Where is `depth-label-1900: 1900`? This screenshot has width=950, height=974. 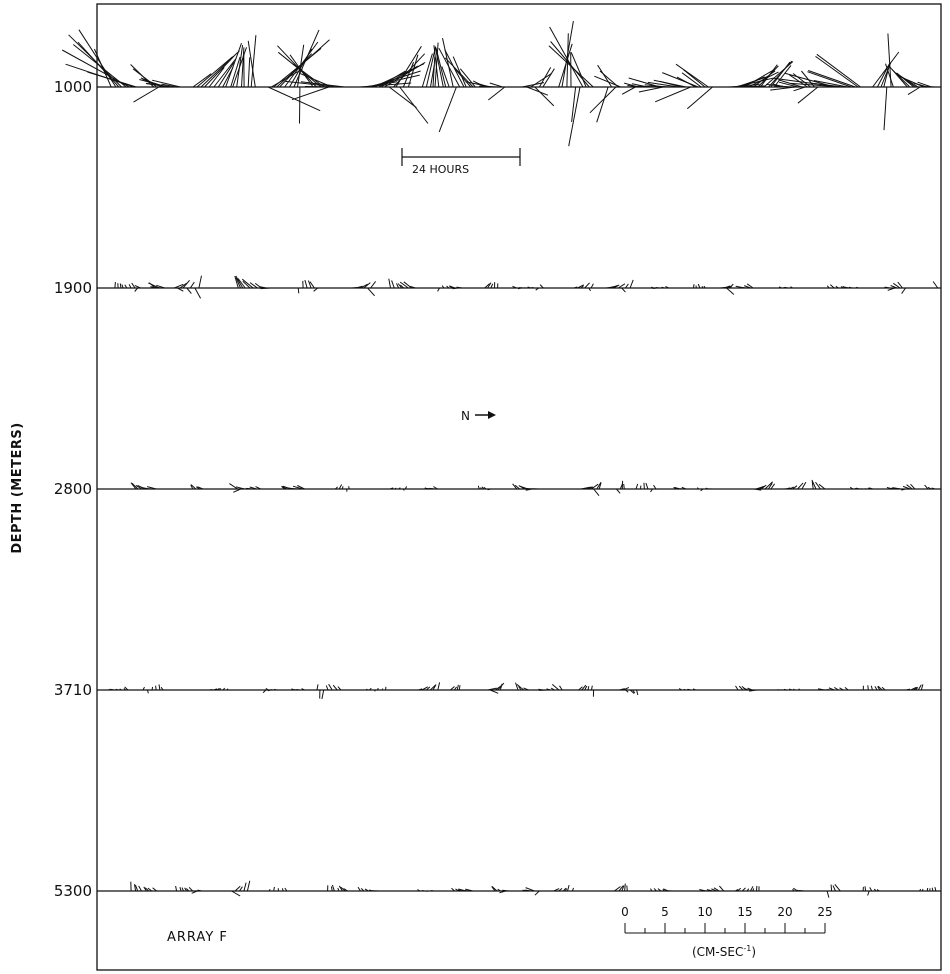
depth-label-1900: 1900 is located at coordinates (73, 288).